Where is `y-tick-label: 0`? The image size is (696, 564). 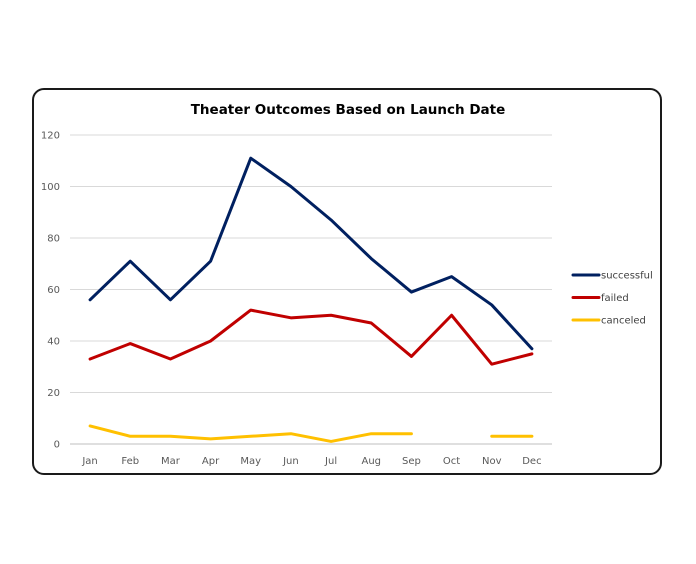
y-tick-label: 0 is located at coordinates (57, 445).